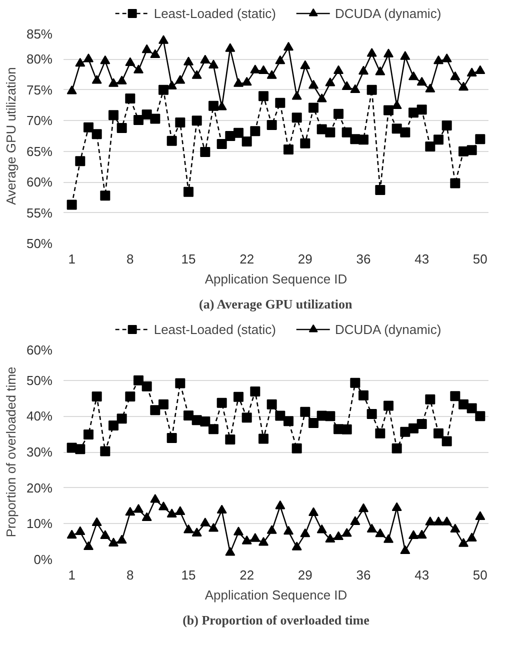  I want to click on x-tick-label: 22, so click(247, 575).